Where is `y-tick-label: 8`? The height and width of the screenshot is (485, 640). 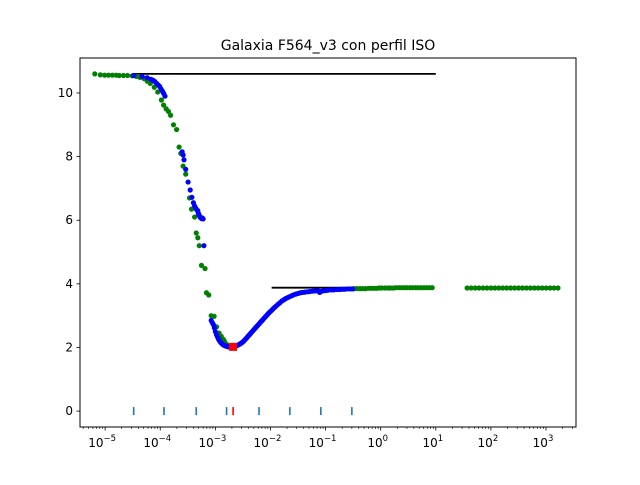 y-tick-label: 8 is located at coordinates (69, 157).